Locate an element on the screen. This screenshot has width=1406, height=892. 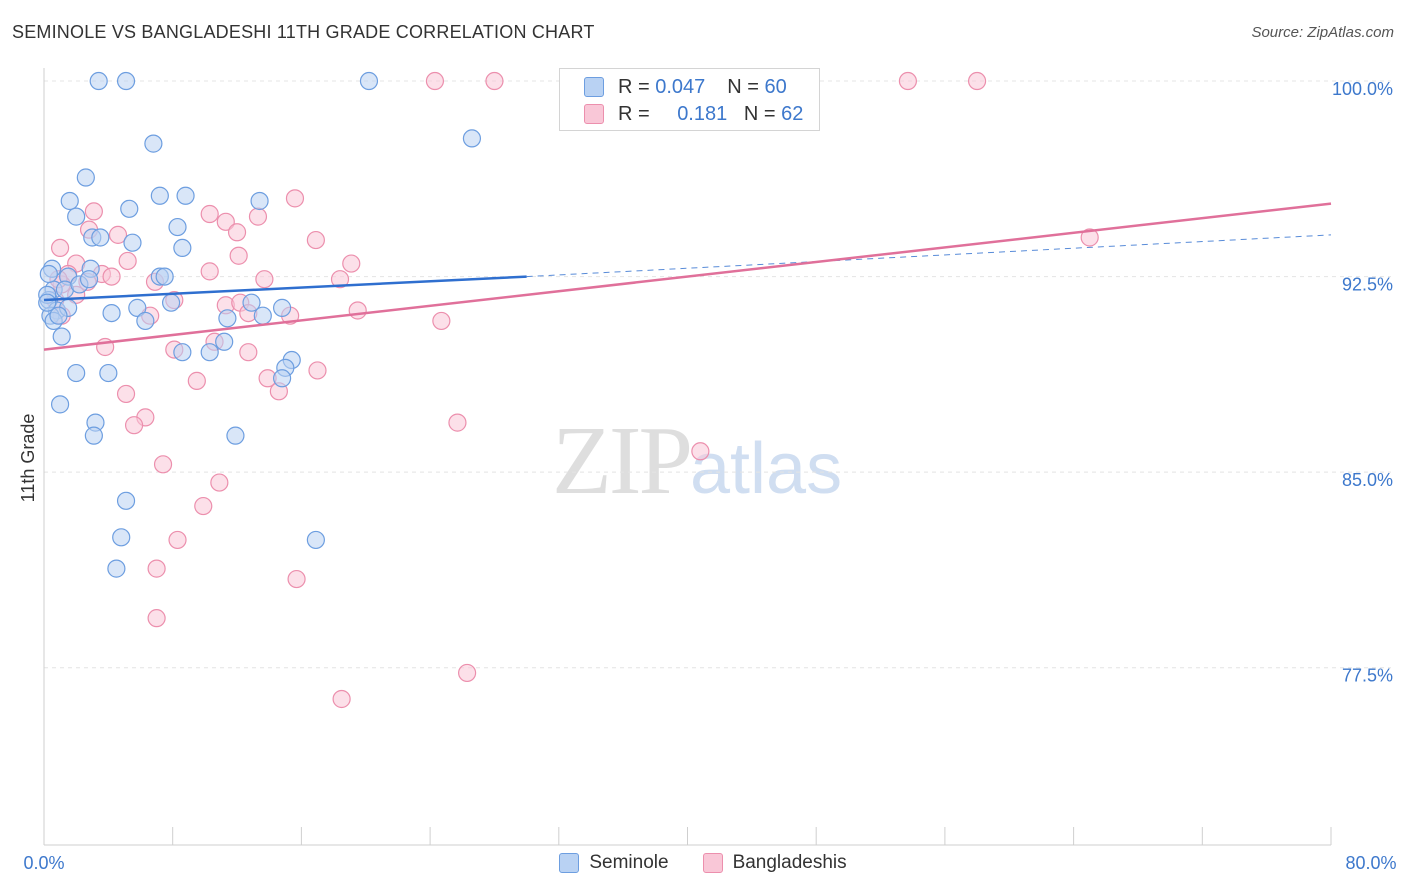
bangladeshi-swatch is located at coordinates (594, 114).